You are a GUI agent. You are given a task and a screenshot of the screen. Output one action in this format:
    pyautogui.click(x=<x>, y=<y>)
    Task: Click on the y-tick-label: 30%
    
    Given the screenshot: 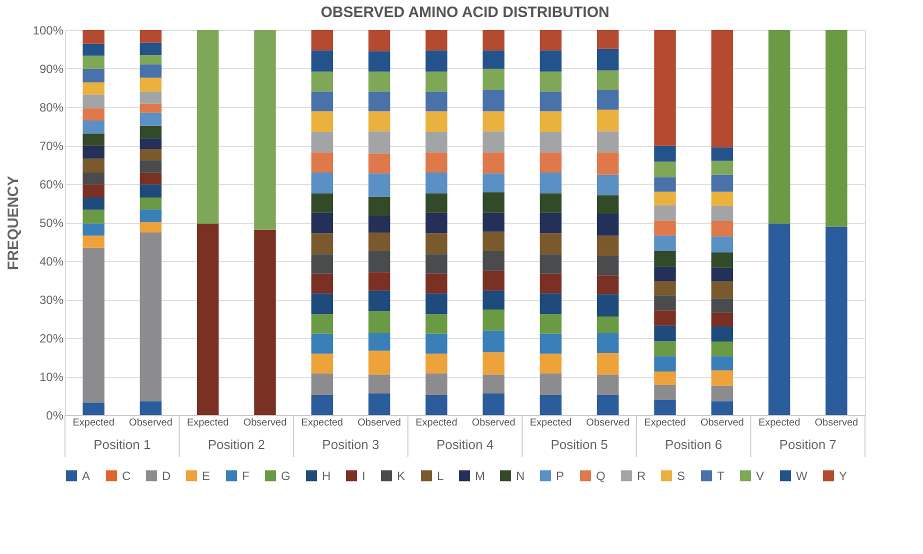 What is the action you would take?
    pyautogui.click(x=51, y=300)
    